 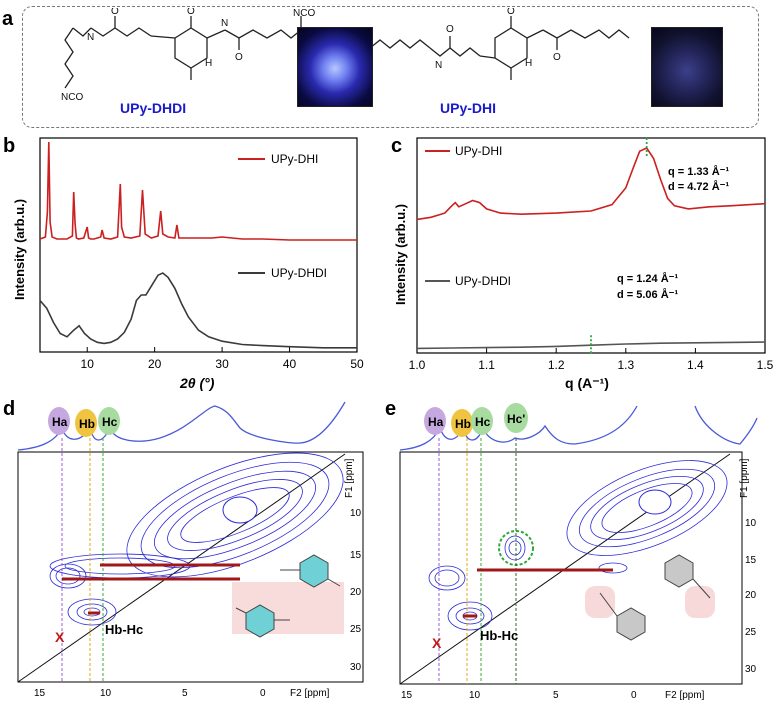 I want to click on diagonal-hole-d, so click(x=240, y=510).